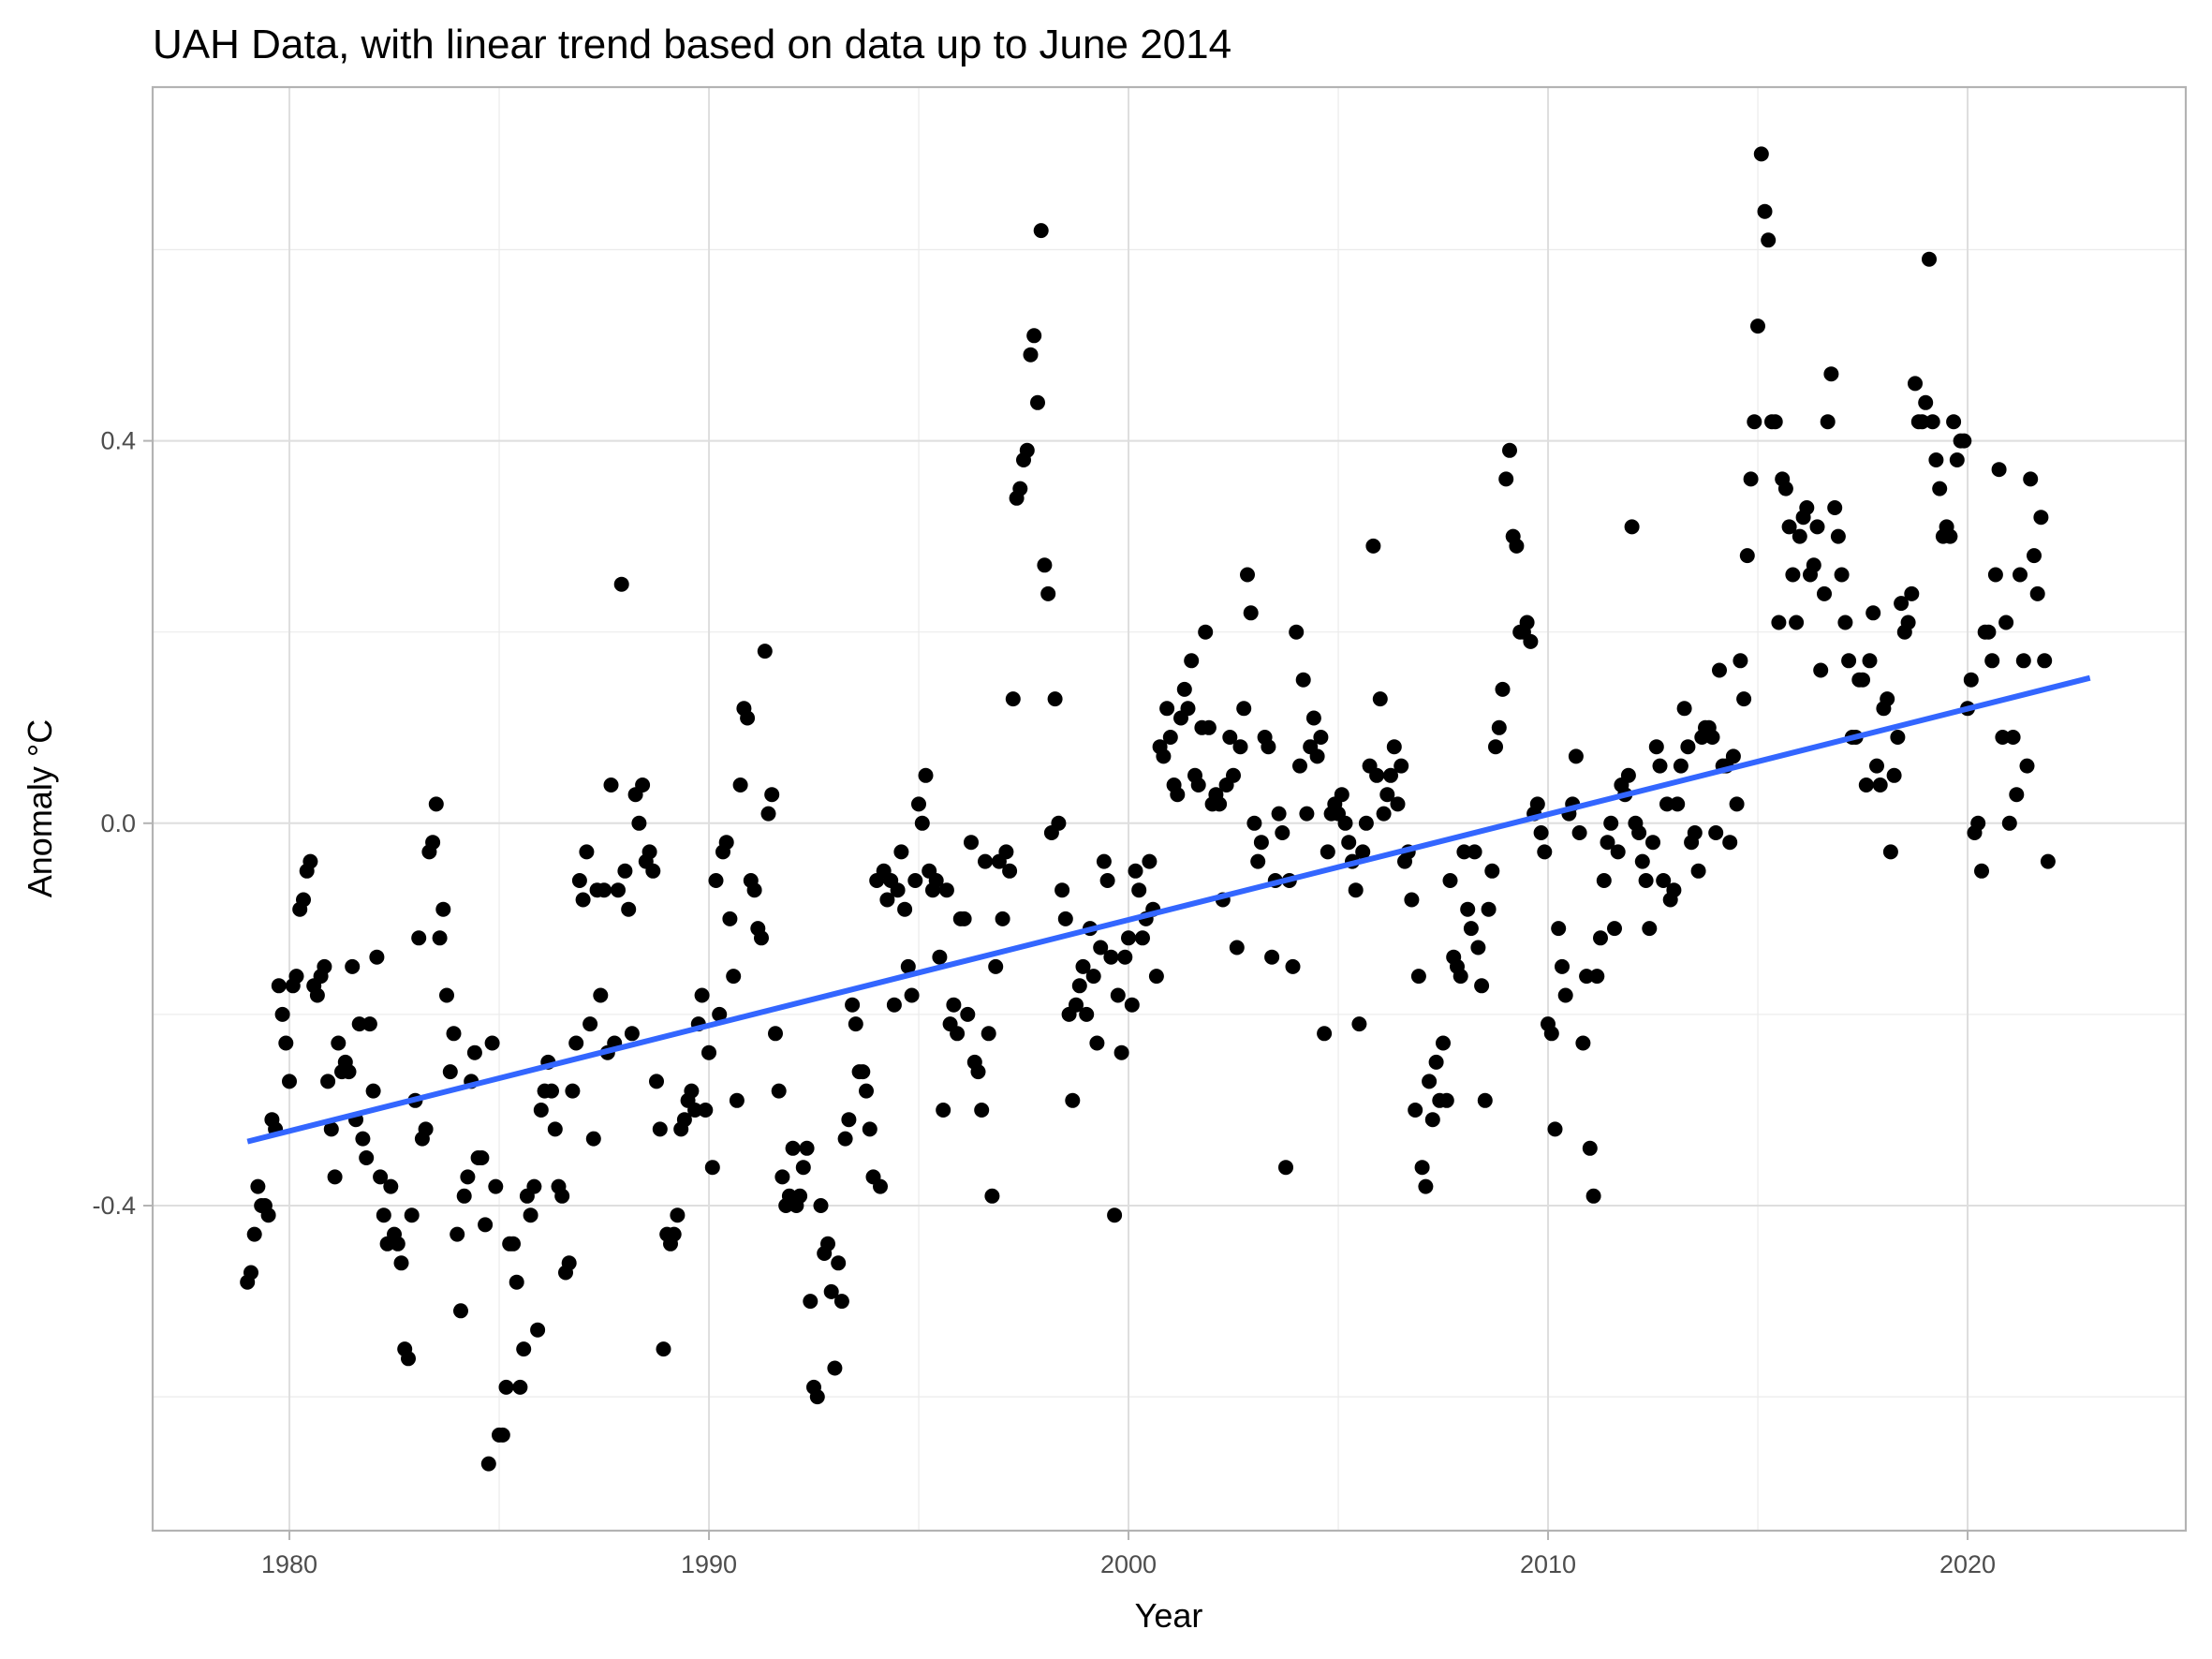  Describe the element at coordinates (40, 808) in the screenshot. I see `y-axis-title: Anomaly °C` at that location.